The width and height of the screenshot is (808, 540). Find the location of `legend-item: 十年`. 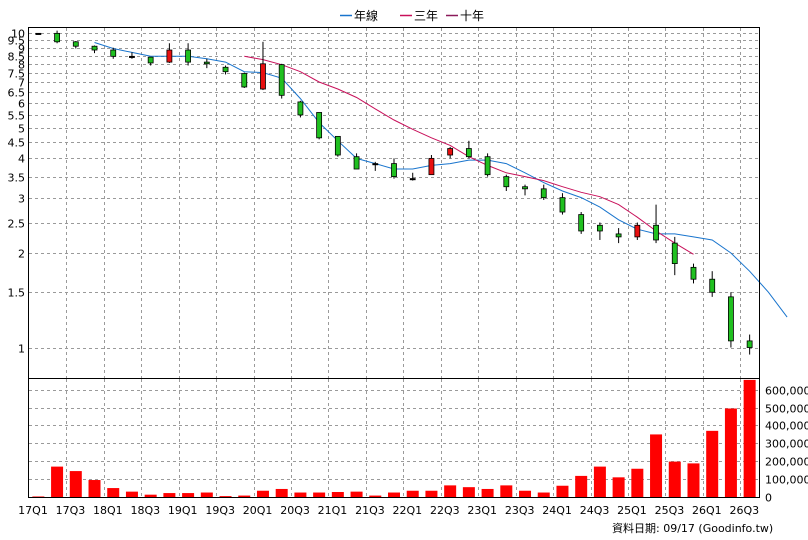

legend-item: 十年 is located at coordinates (465, 16).